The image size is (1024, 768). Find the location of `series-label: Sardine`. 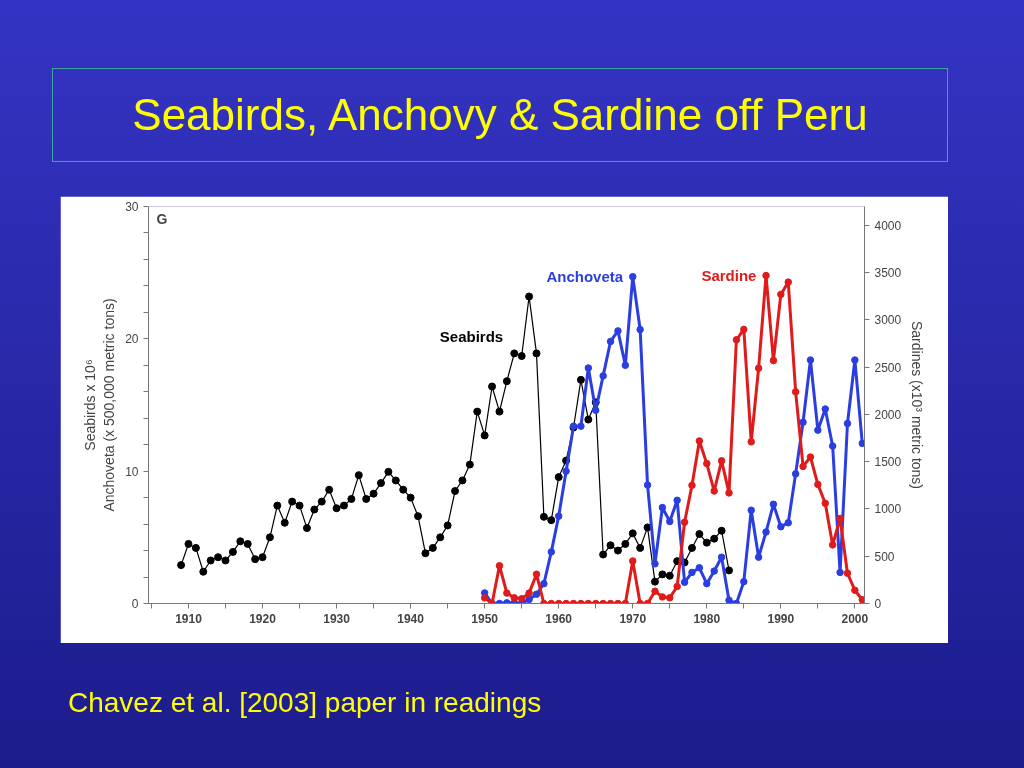

series-label: Sardine is located at coordinates (729, 275).